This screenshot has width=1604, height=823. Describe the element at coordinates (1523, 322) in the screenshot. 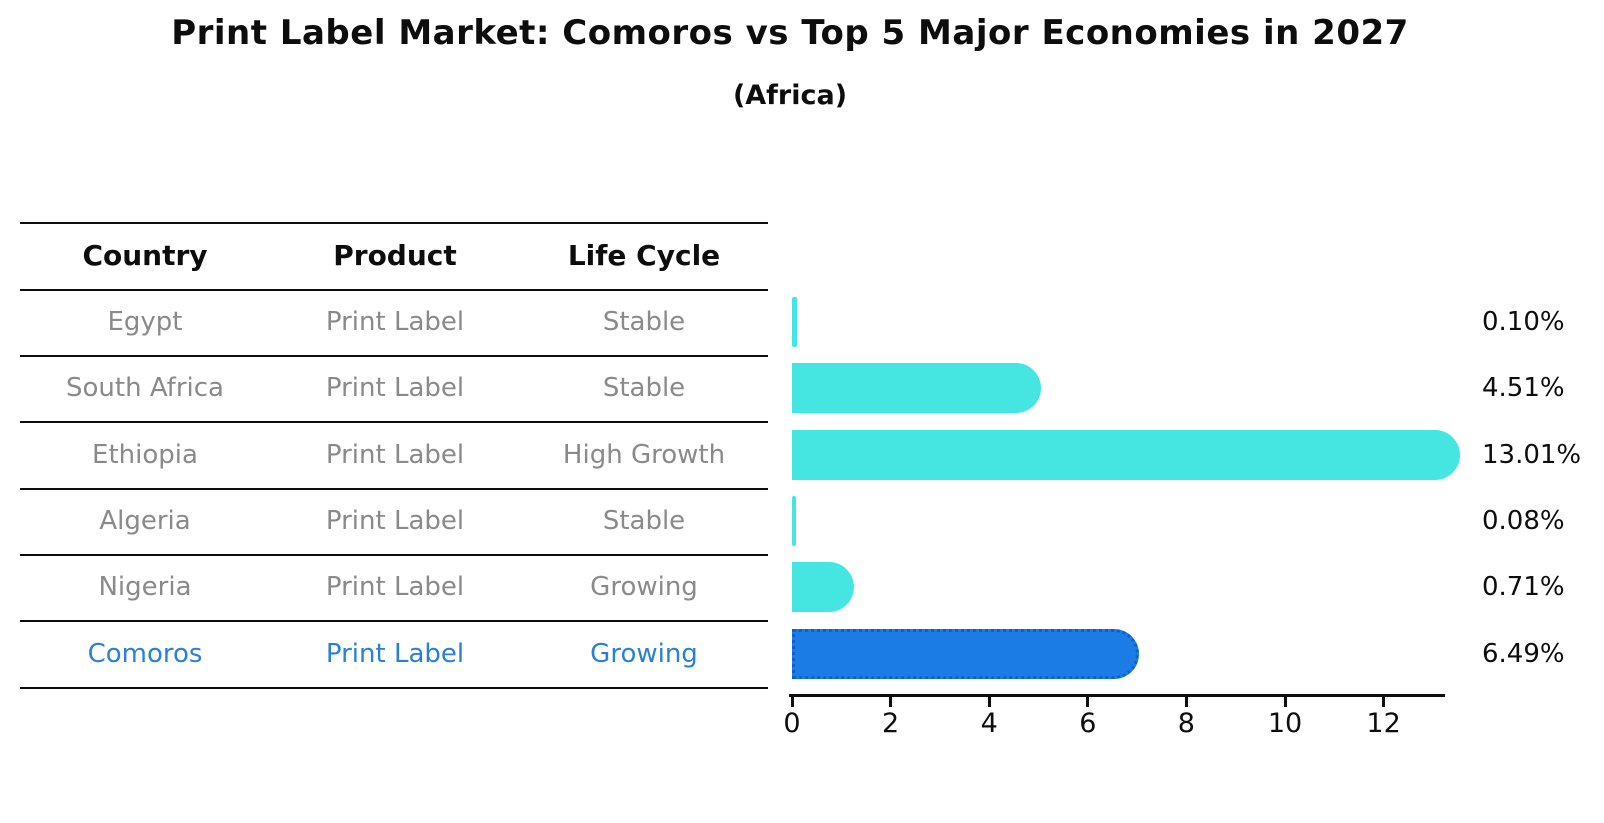

I see `value-label-egypt: 0.10%` at that location.